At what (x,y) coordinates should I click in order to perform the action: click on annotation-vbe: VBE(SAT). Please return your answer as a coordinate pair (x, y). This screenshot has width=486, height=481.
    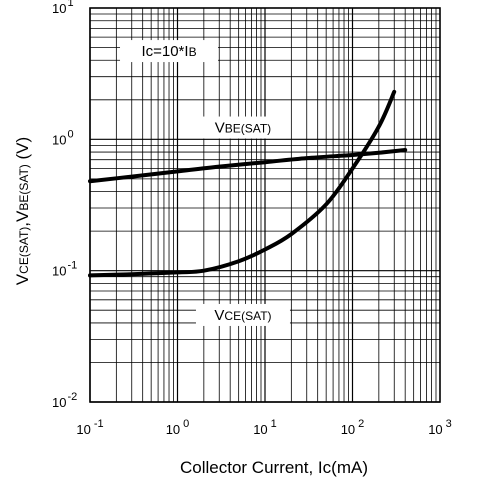
    Looking at the image, I should click on (243, 128).